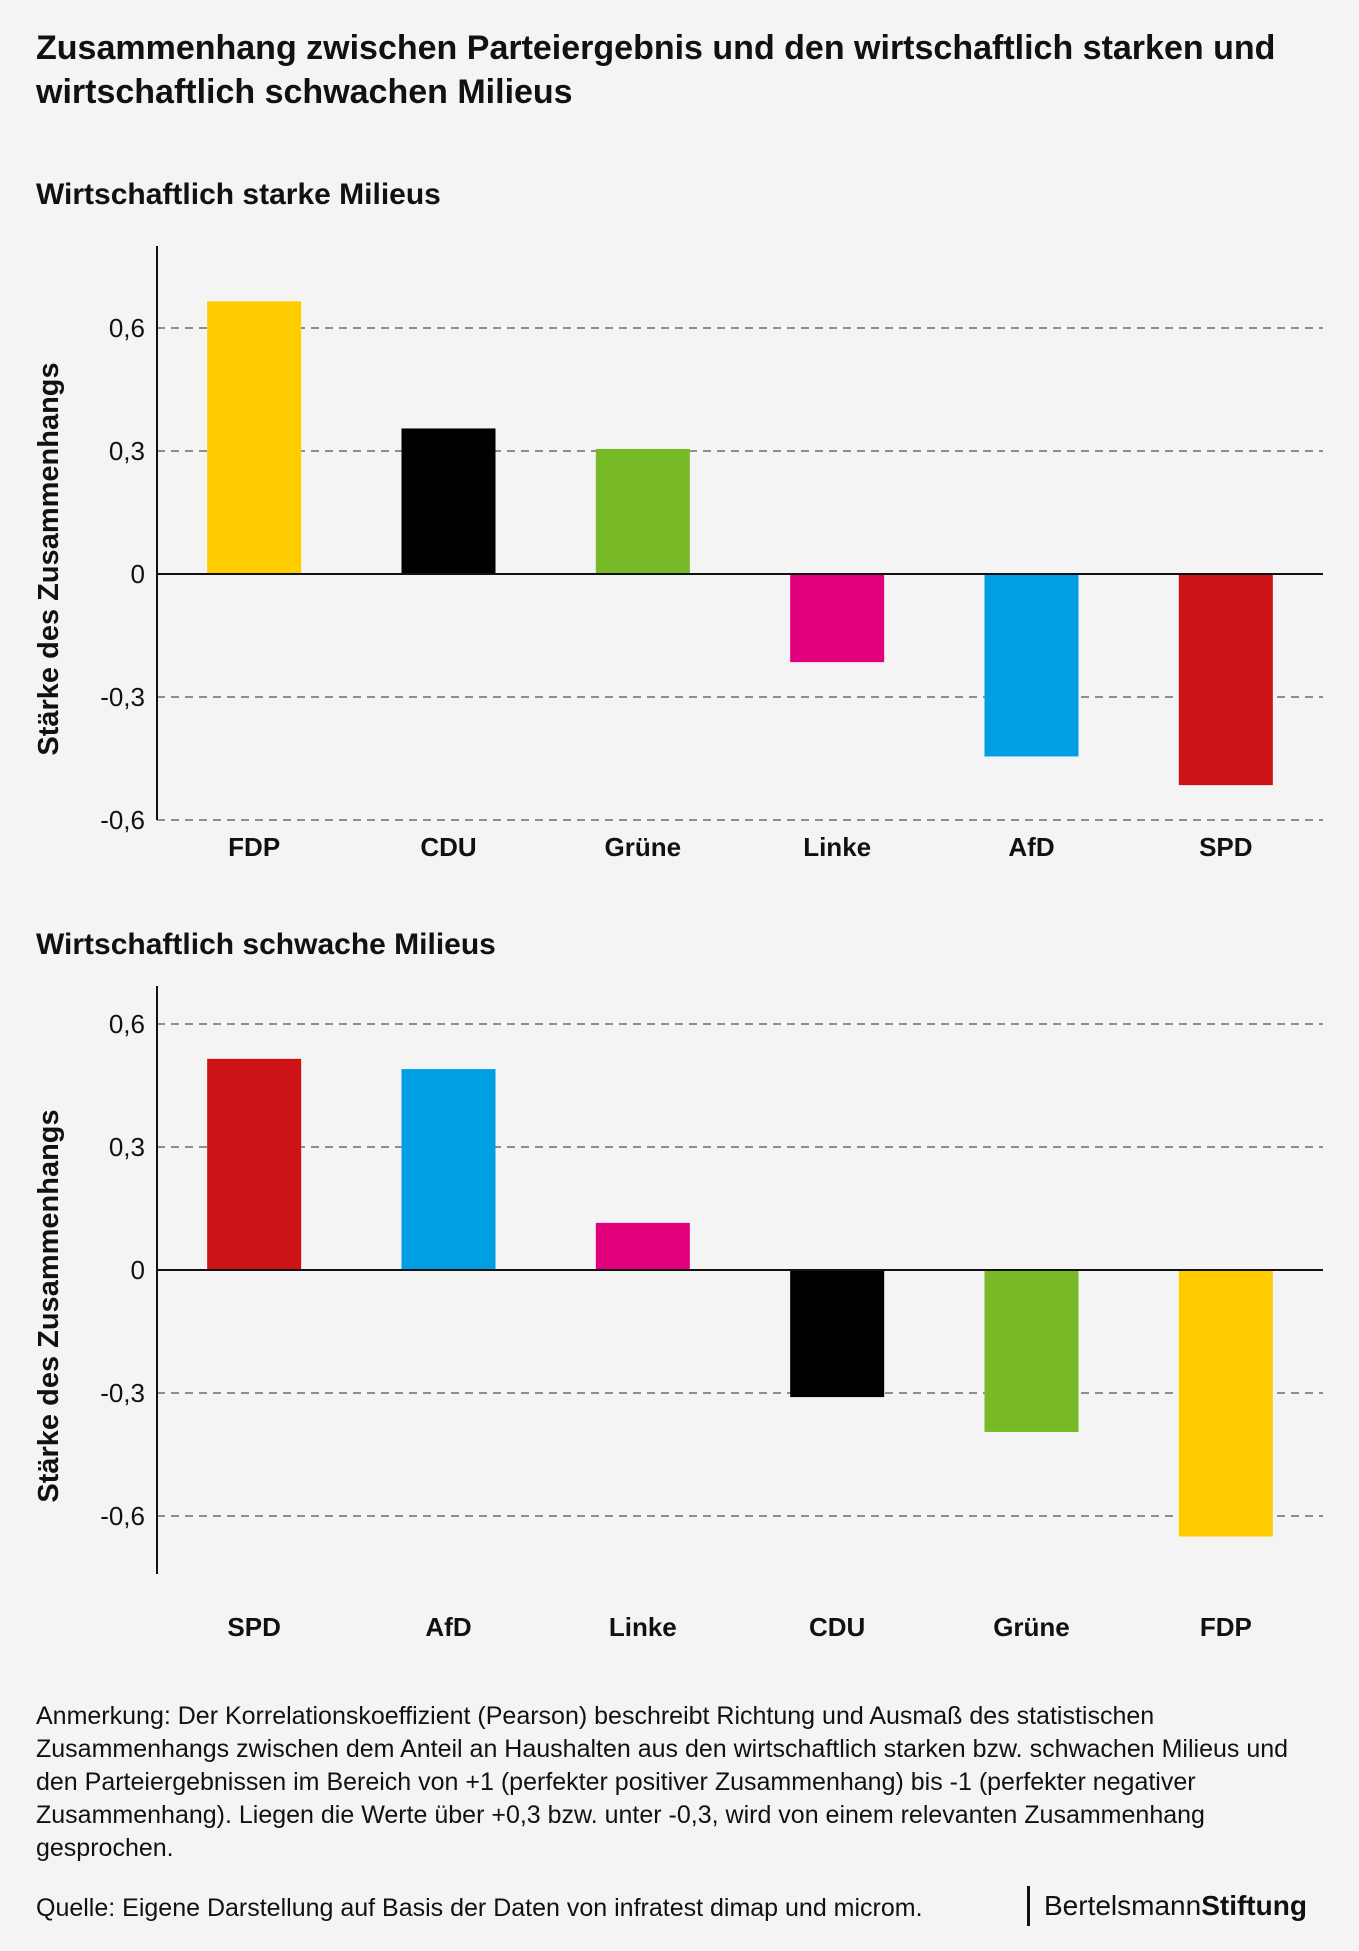  What do you see at coordinates (266, 944) in the screenshot?
I see `chart-title-weak: Wirtschaftlich schwache Milieus` at bounding box center [266, 944].